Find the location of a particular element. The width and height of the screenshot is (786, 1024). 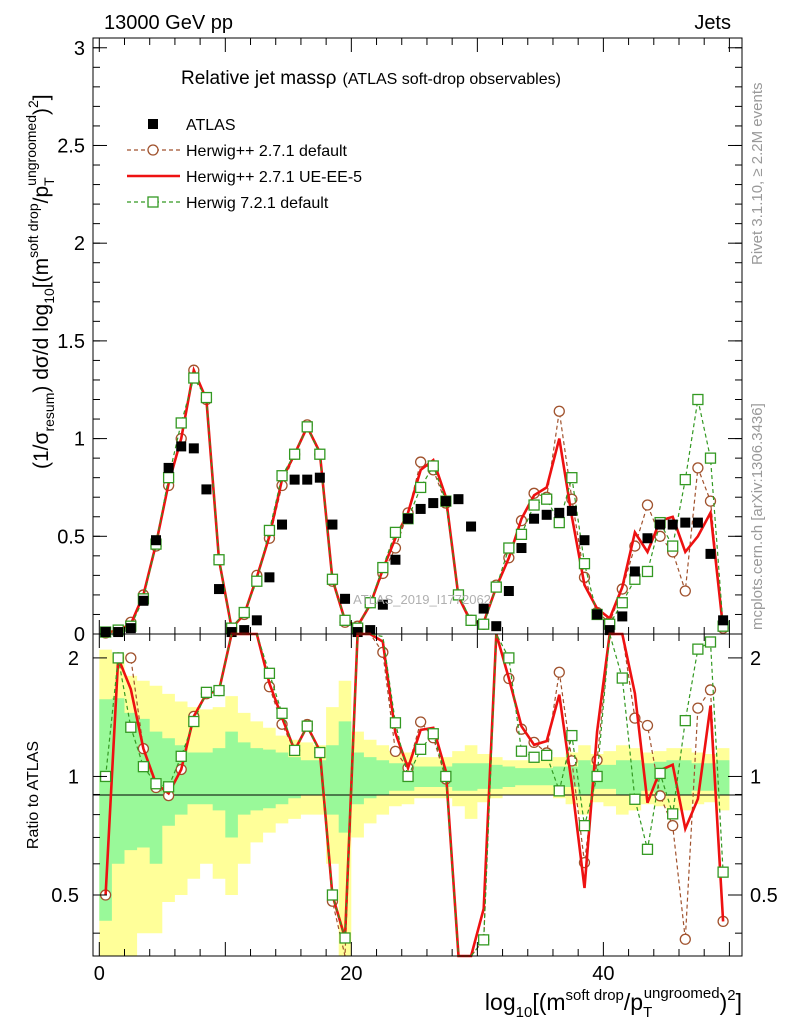

chart-title-main: Relative jet massρ is located at coordinates (259, 78).